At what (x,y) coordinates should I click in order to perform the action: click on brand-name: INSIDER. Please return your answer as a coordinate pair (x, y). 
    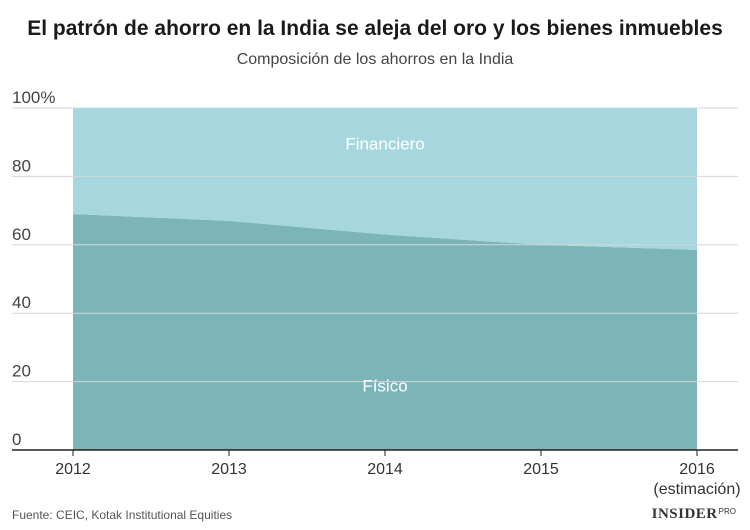
    Looking at the image, I should click on (684, 514).